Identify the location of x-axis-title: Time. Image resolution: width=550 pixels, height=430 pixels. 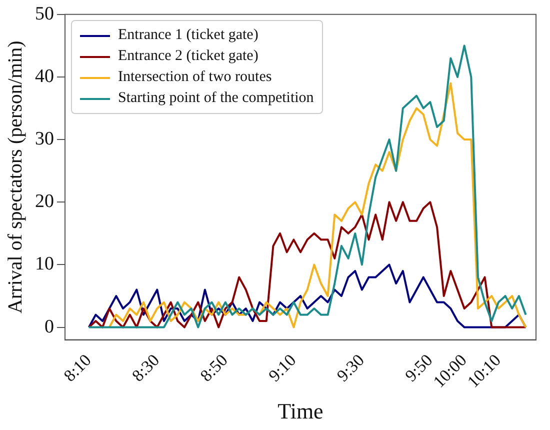
(301, 411).